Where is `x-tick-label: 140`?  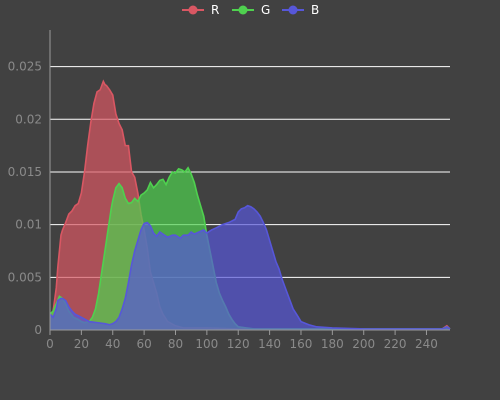 x-tick-label: 140 is located at coordinates (269, 344).